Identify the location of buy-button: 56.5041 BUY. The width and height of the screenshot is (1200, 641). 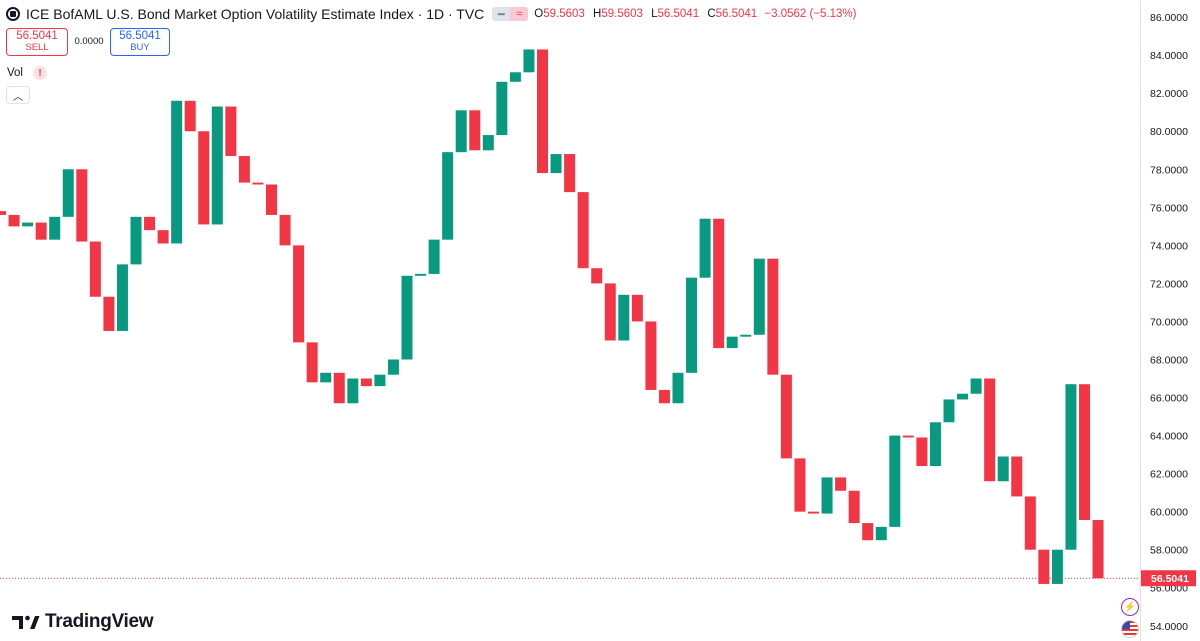
(140, 42).